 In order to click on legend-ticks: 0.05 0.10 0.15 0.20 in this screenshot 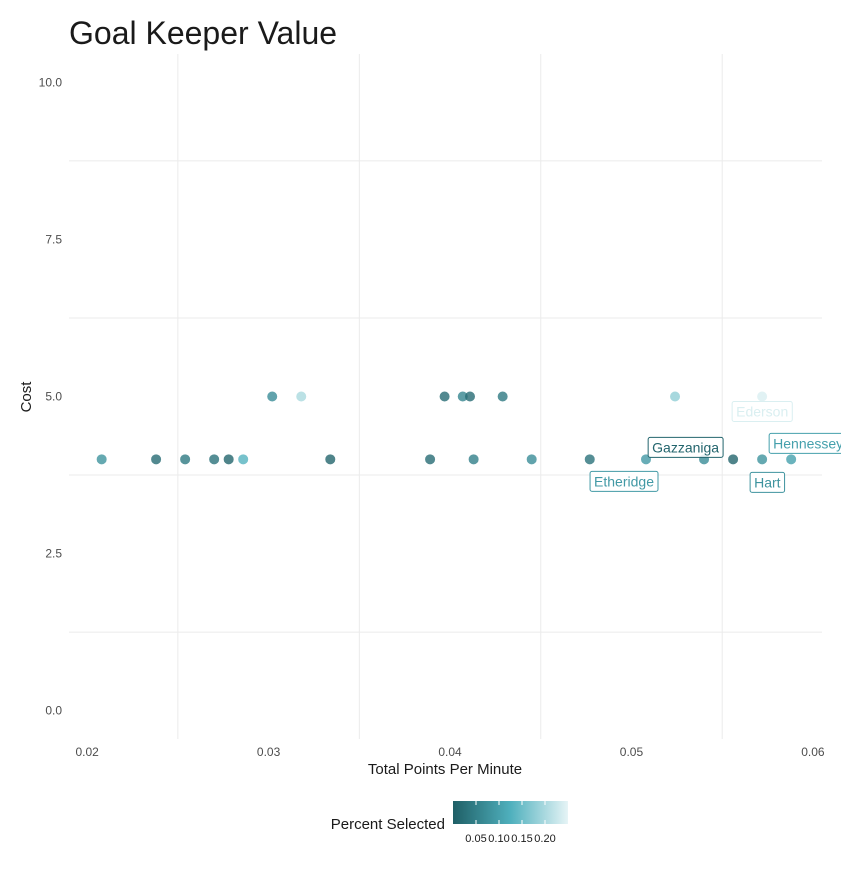, I will do `click(510, 823)`.